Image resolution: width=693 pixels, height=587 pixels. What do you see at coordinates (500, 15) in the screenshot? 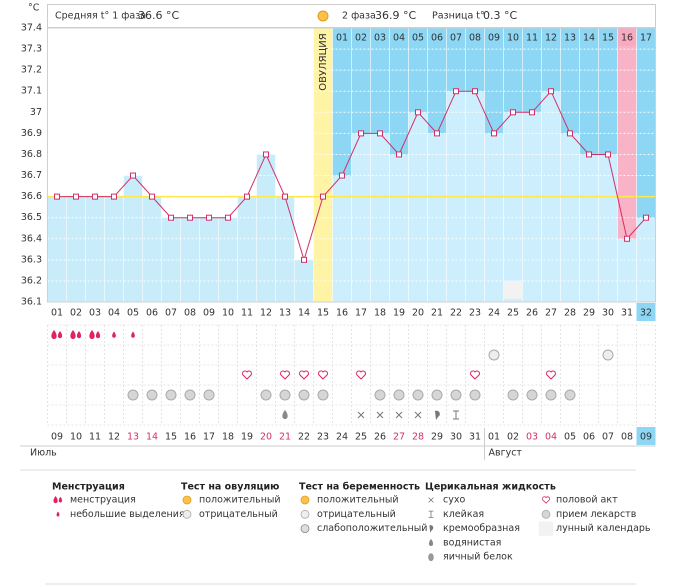
I see `diff-value: 0.3 °C` at bounding box center [500, 15].